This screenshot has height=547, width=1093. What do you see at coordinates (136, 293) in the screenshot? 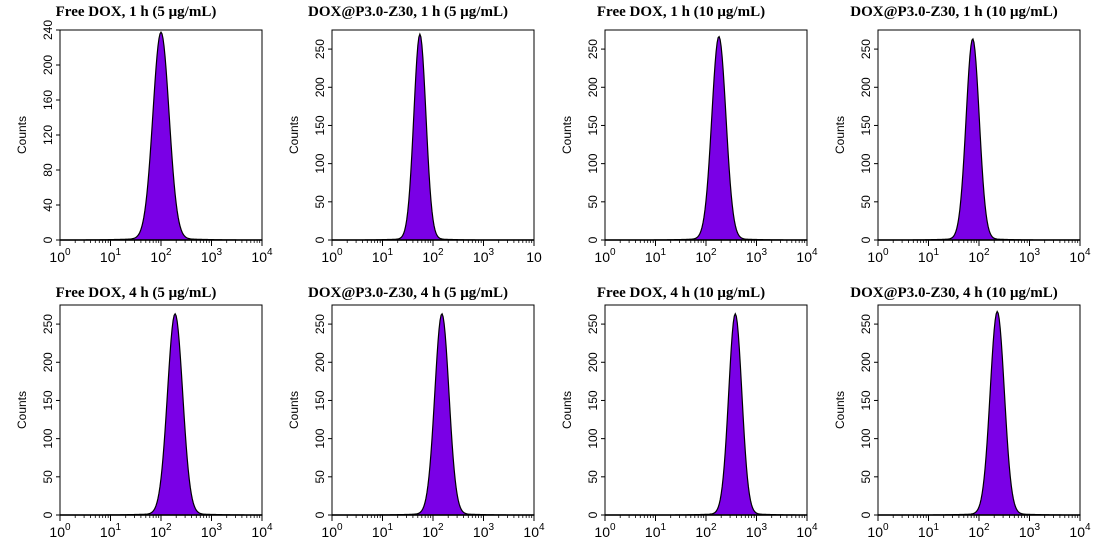
I see `panel-title: Free DOX, 4 h (5 μg/mL)` at bounding box center [136, 293].